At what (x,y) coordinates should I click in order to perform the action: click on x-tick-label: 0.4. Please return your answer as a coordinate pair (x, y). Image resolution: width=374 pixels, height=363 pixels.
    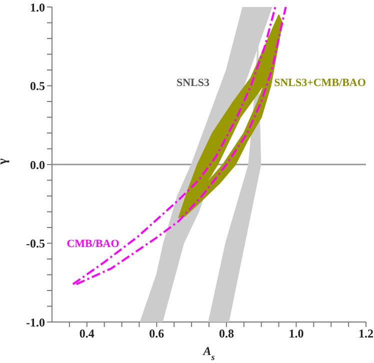
    Looking at the image, I should click on (86, 333).